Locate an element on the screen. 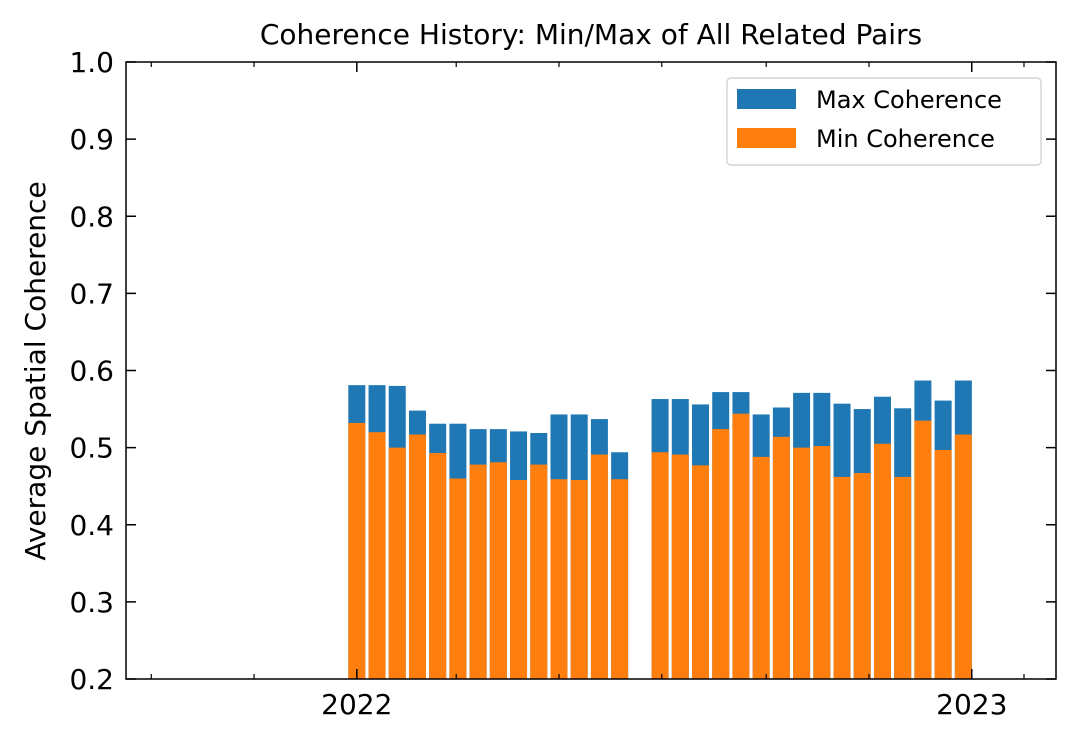  y-axis-label: Average Spatial Coherence is located at coordinates (35, 370).